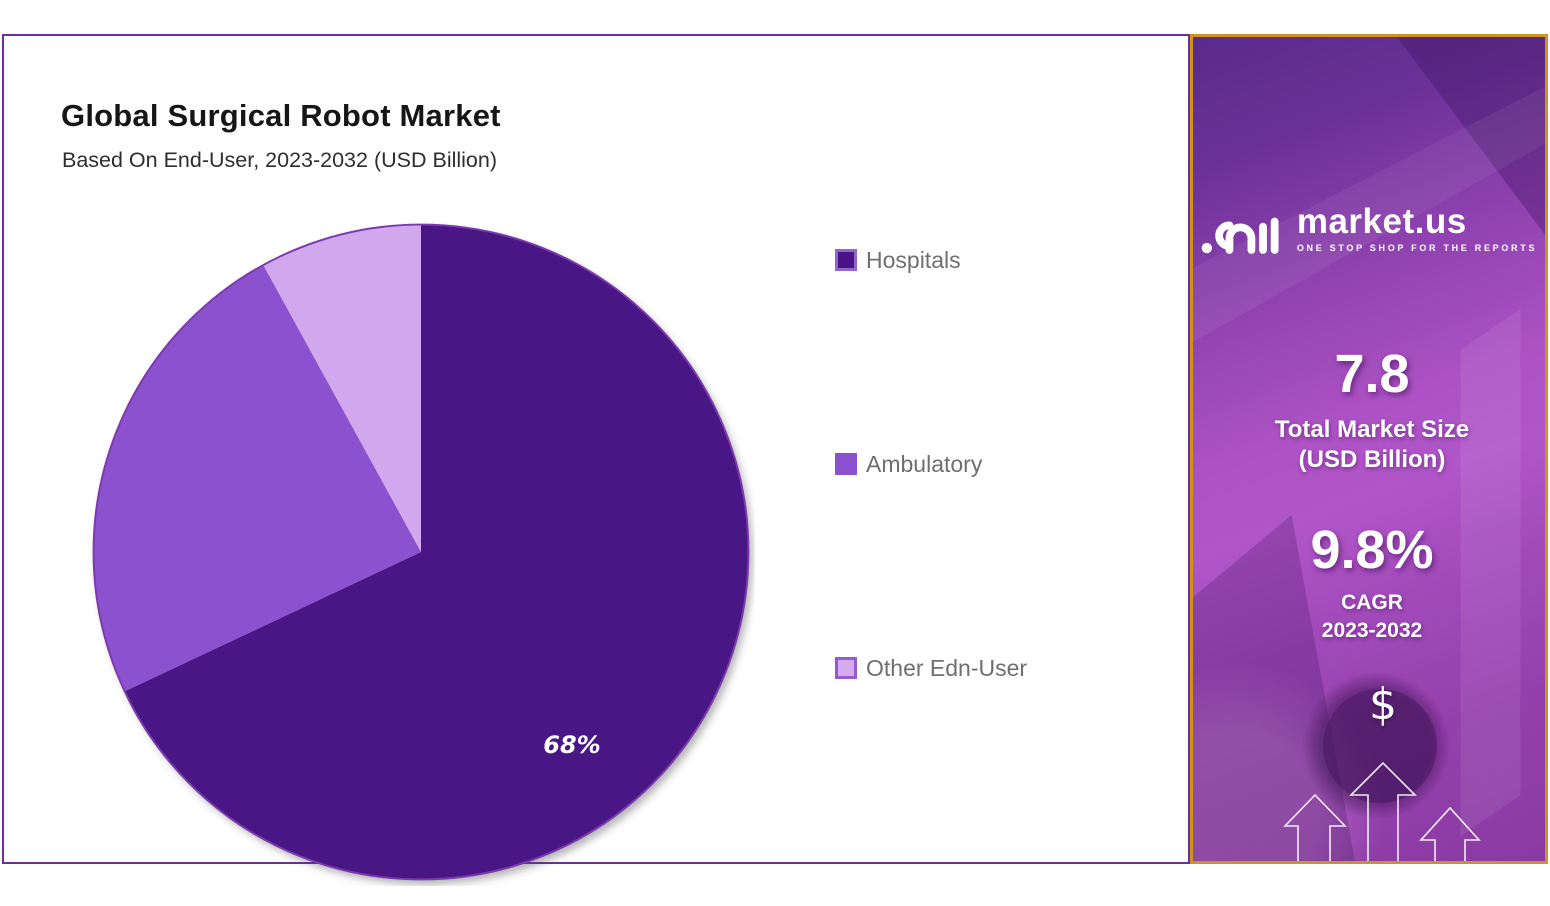 The height and width of the screenshot is (906, 1550). What do you see at coordinates (1240, 235) in the screenshot?
I see `market-us-logo-icon` at bounding box center [1240, 235].